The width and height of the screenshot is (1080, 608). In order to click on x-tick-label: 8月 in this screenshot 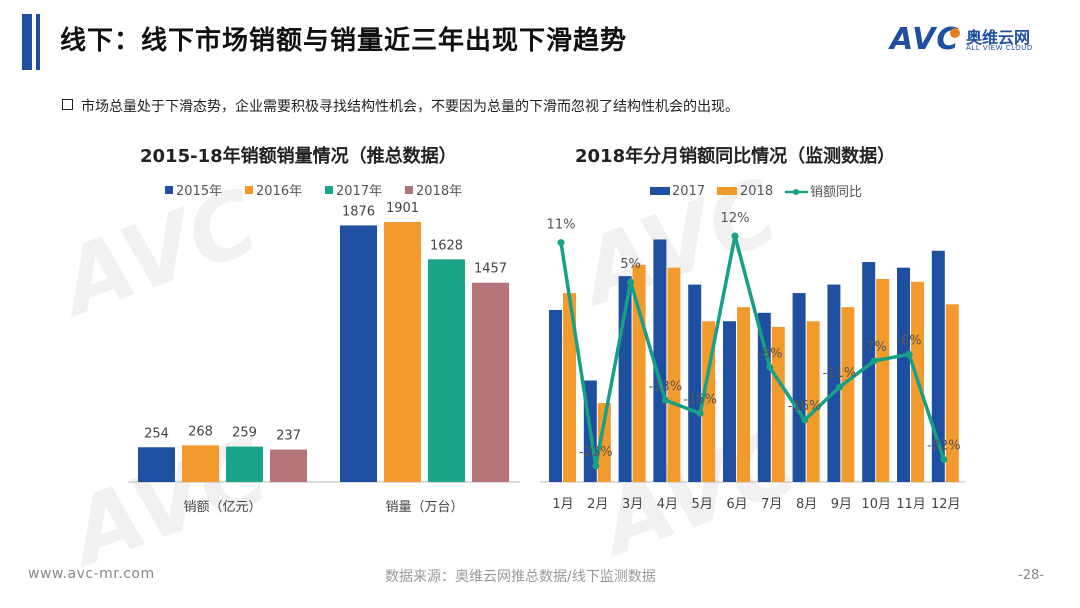, I will do `click(806, 504)`.